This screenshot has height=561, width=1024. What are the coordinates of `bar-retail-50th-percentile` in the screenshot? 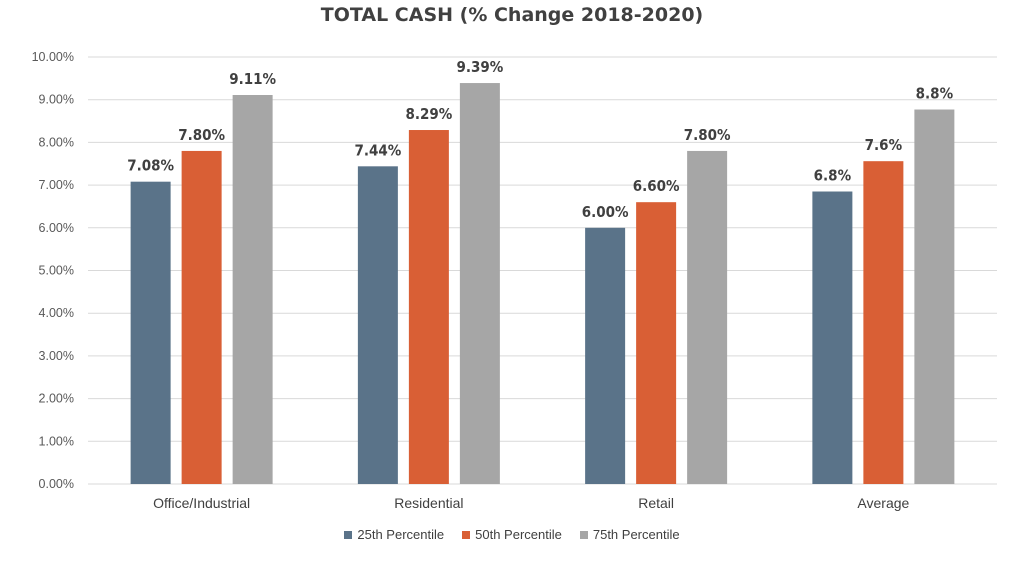 It's located at (656, 343).